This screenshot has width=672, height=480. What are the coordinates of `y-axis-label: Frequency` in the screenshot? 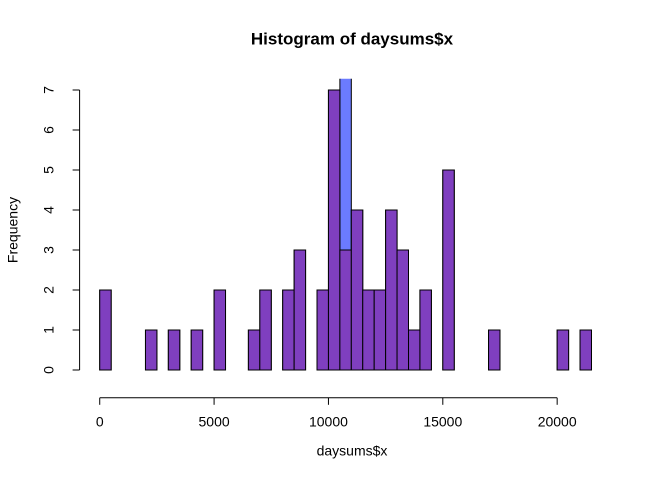 It's located at (13, 230).